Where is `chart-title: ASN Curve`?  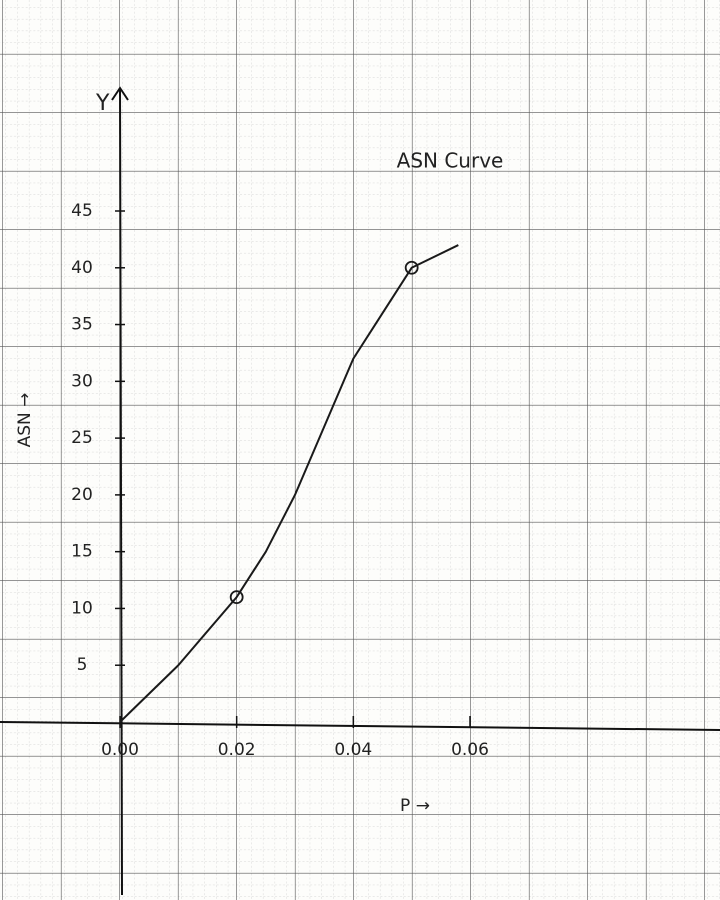 chart-title: ASN Curve is located at coordinates (450, 161).